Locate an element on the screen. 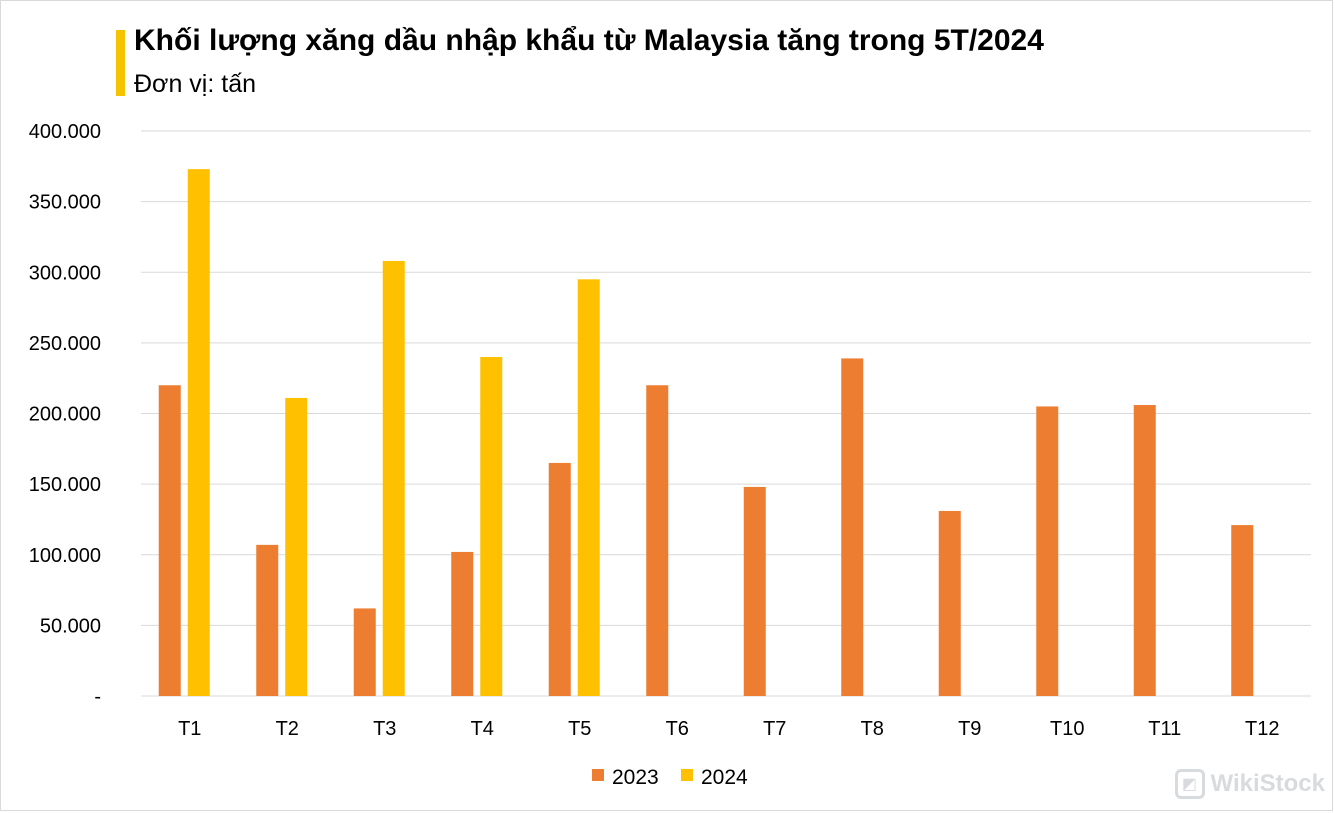 The image size is (1335, 813). bar-2023-T8 is located at coordinates (852, 527).